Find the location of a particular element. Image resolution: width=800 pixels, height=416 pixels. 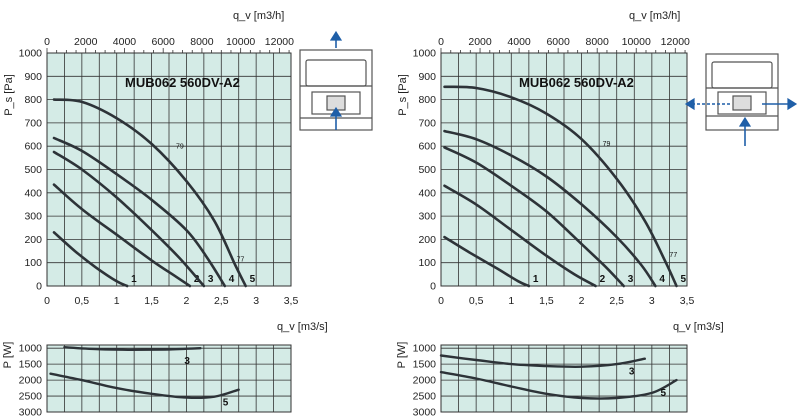

x2-tick-label: 4000 is located at coordinates (125, 42).